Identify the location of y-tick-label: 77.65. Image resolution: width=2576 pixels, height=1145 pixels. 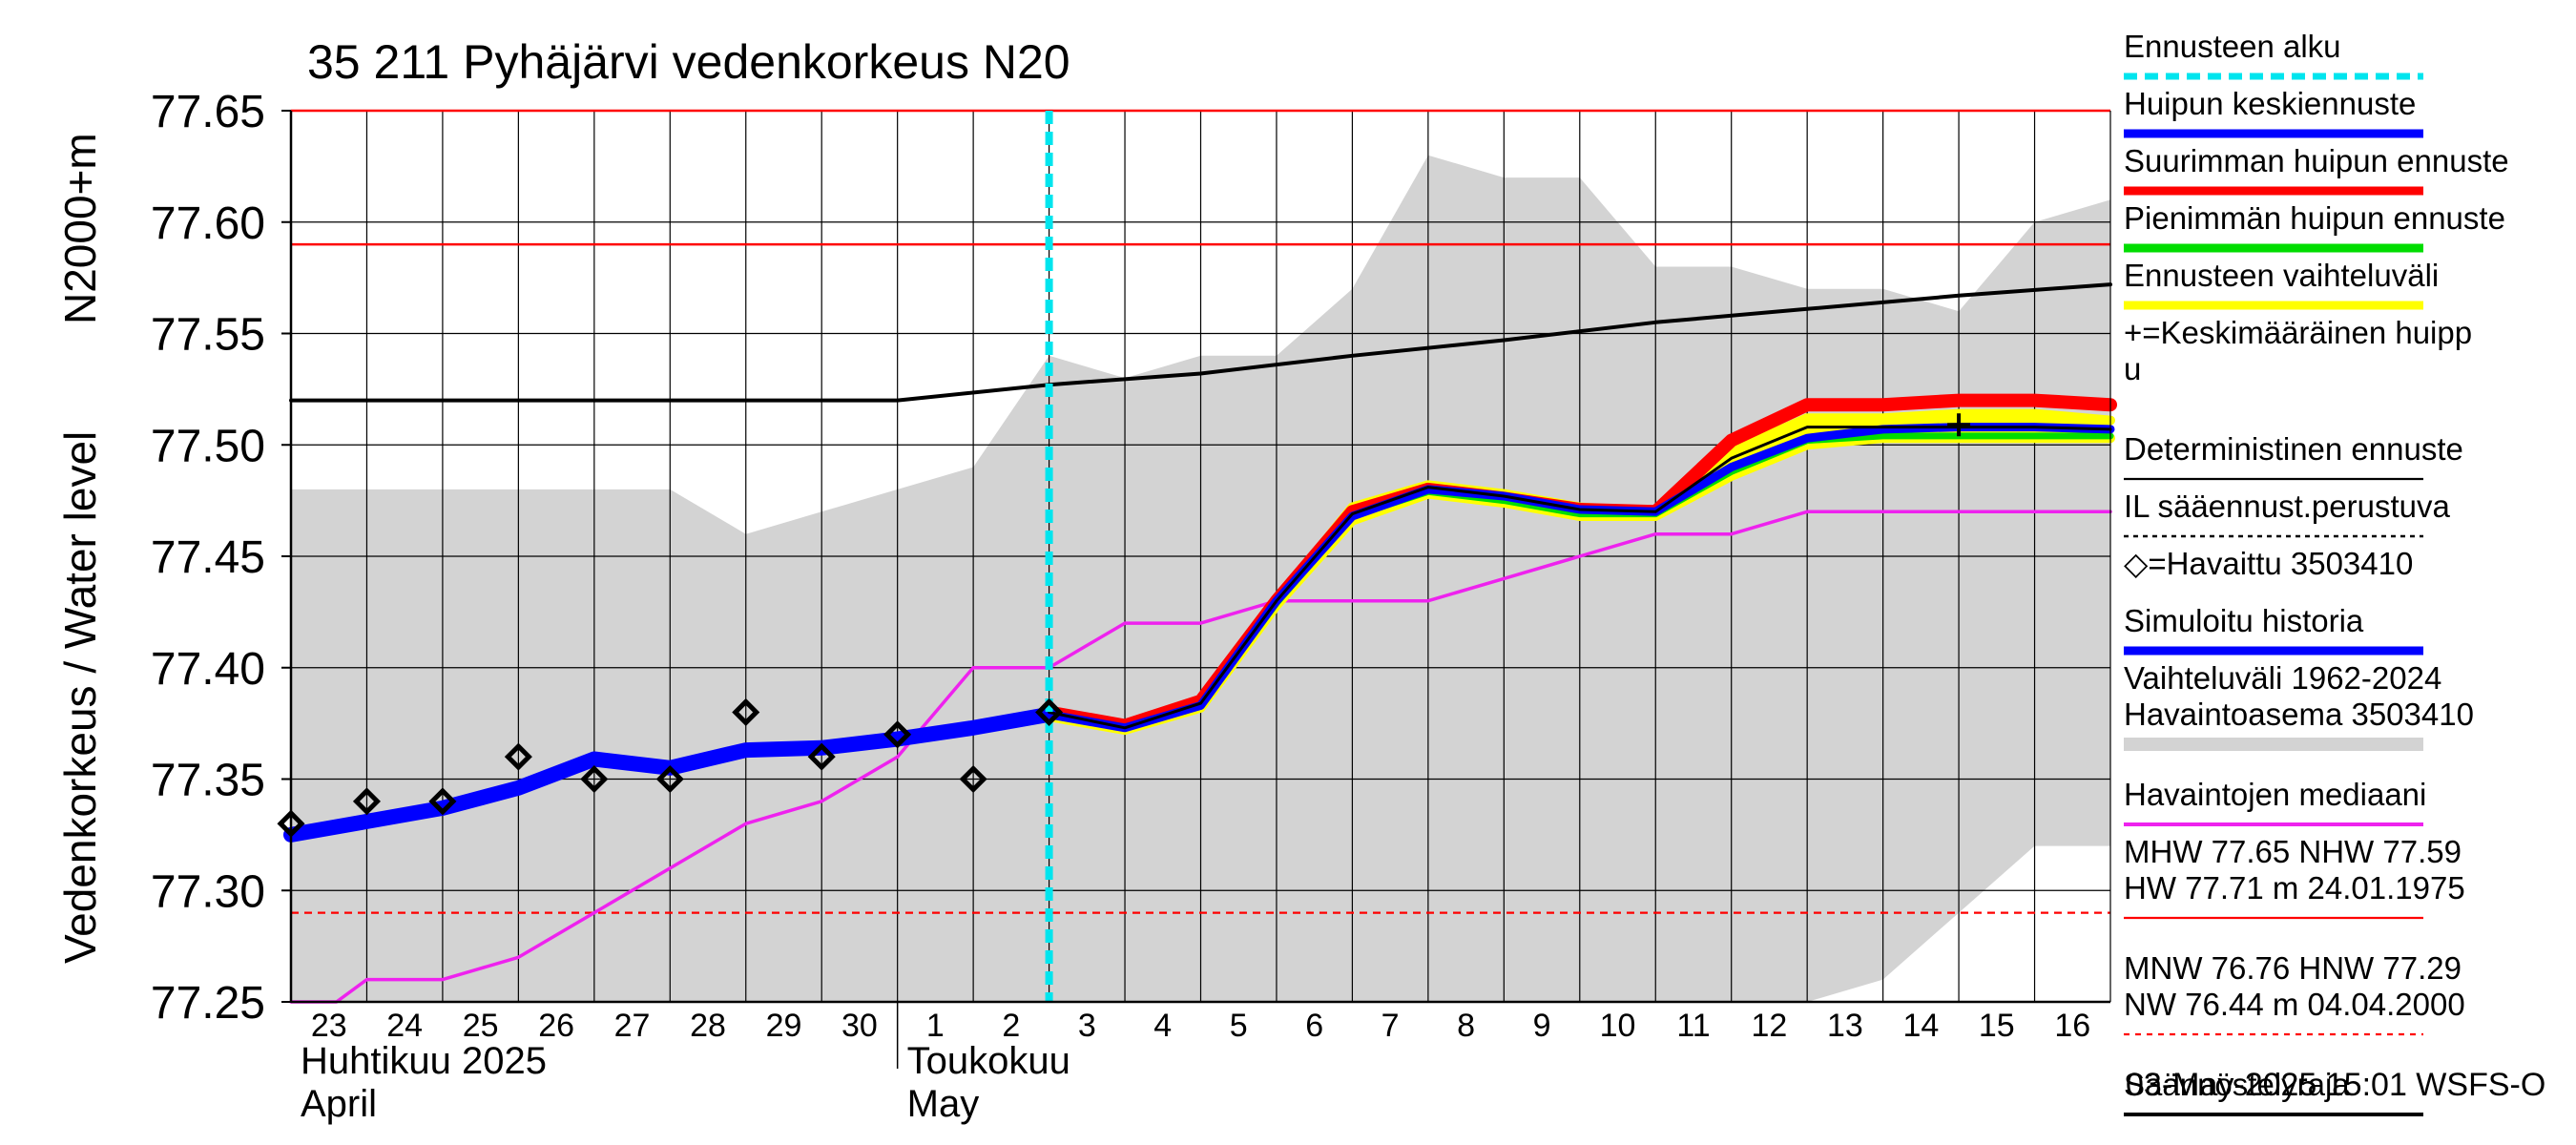
(208, 112).